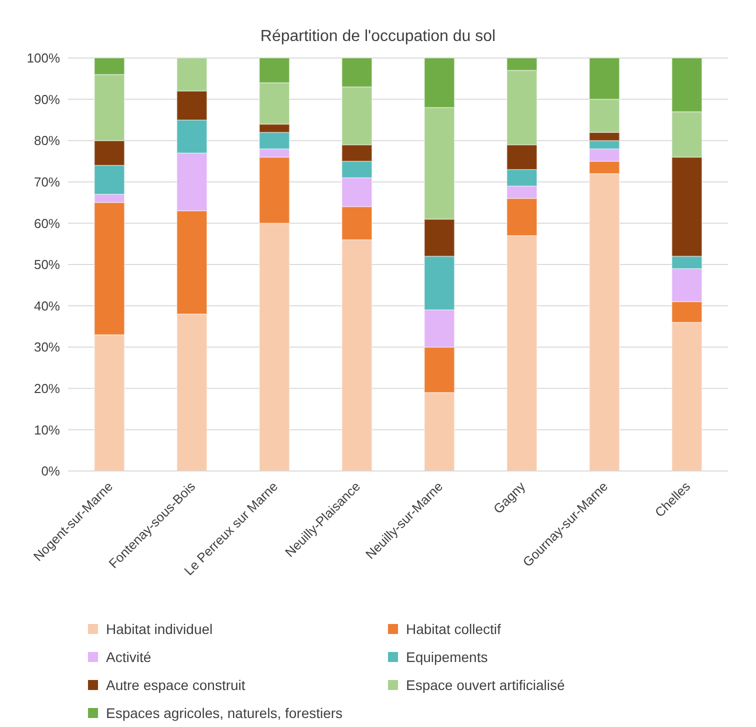  What do you see at coordinates (175, 685) in the screenshot?
I see `legend-label: Autre espace construit` at bounding box center [175, 685].